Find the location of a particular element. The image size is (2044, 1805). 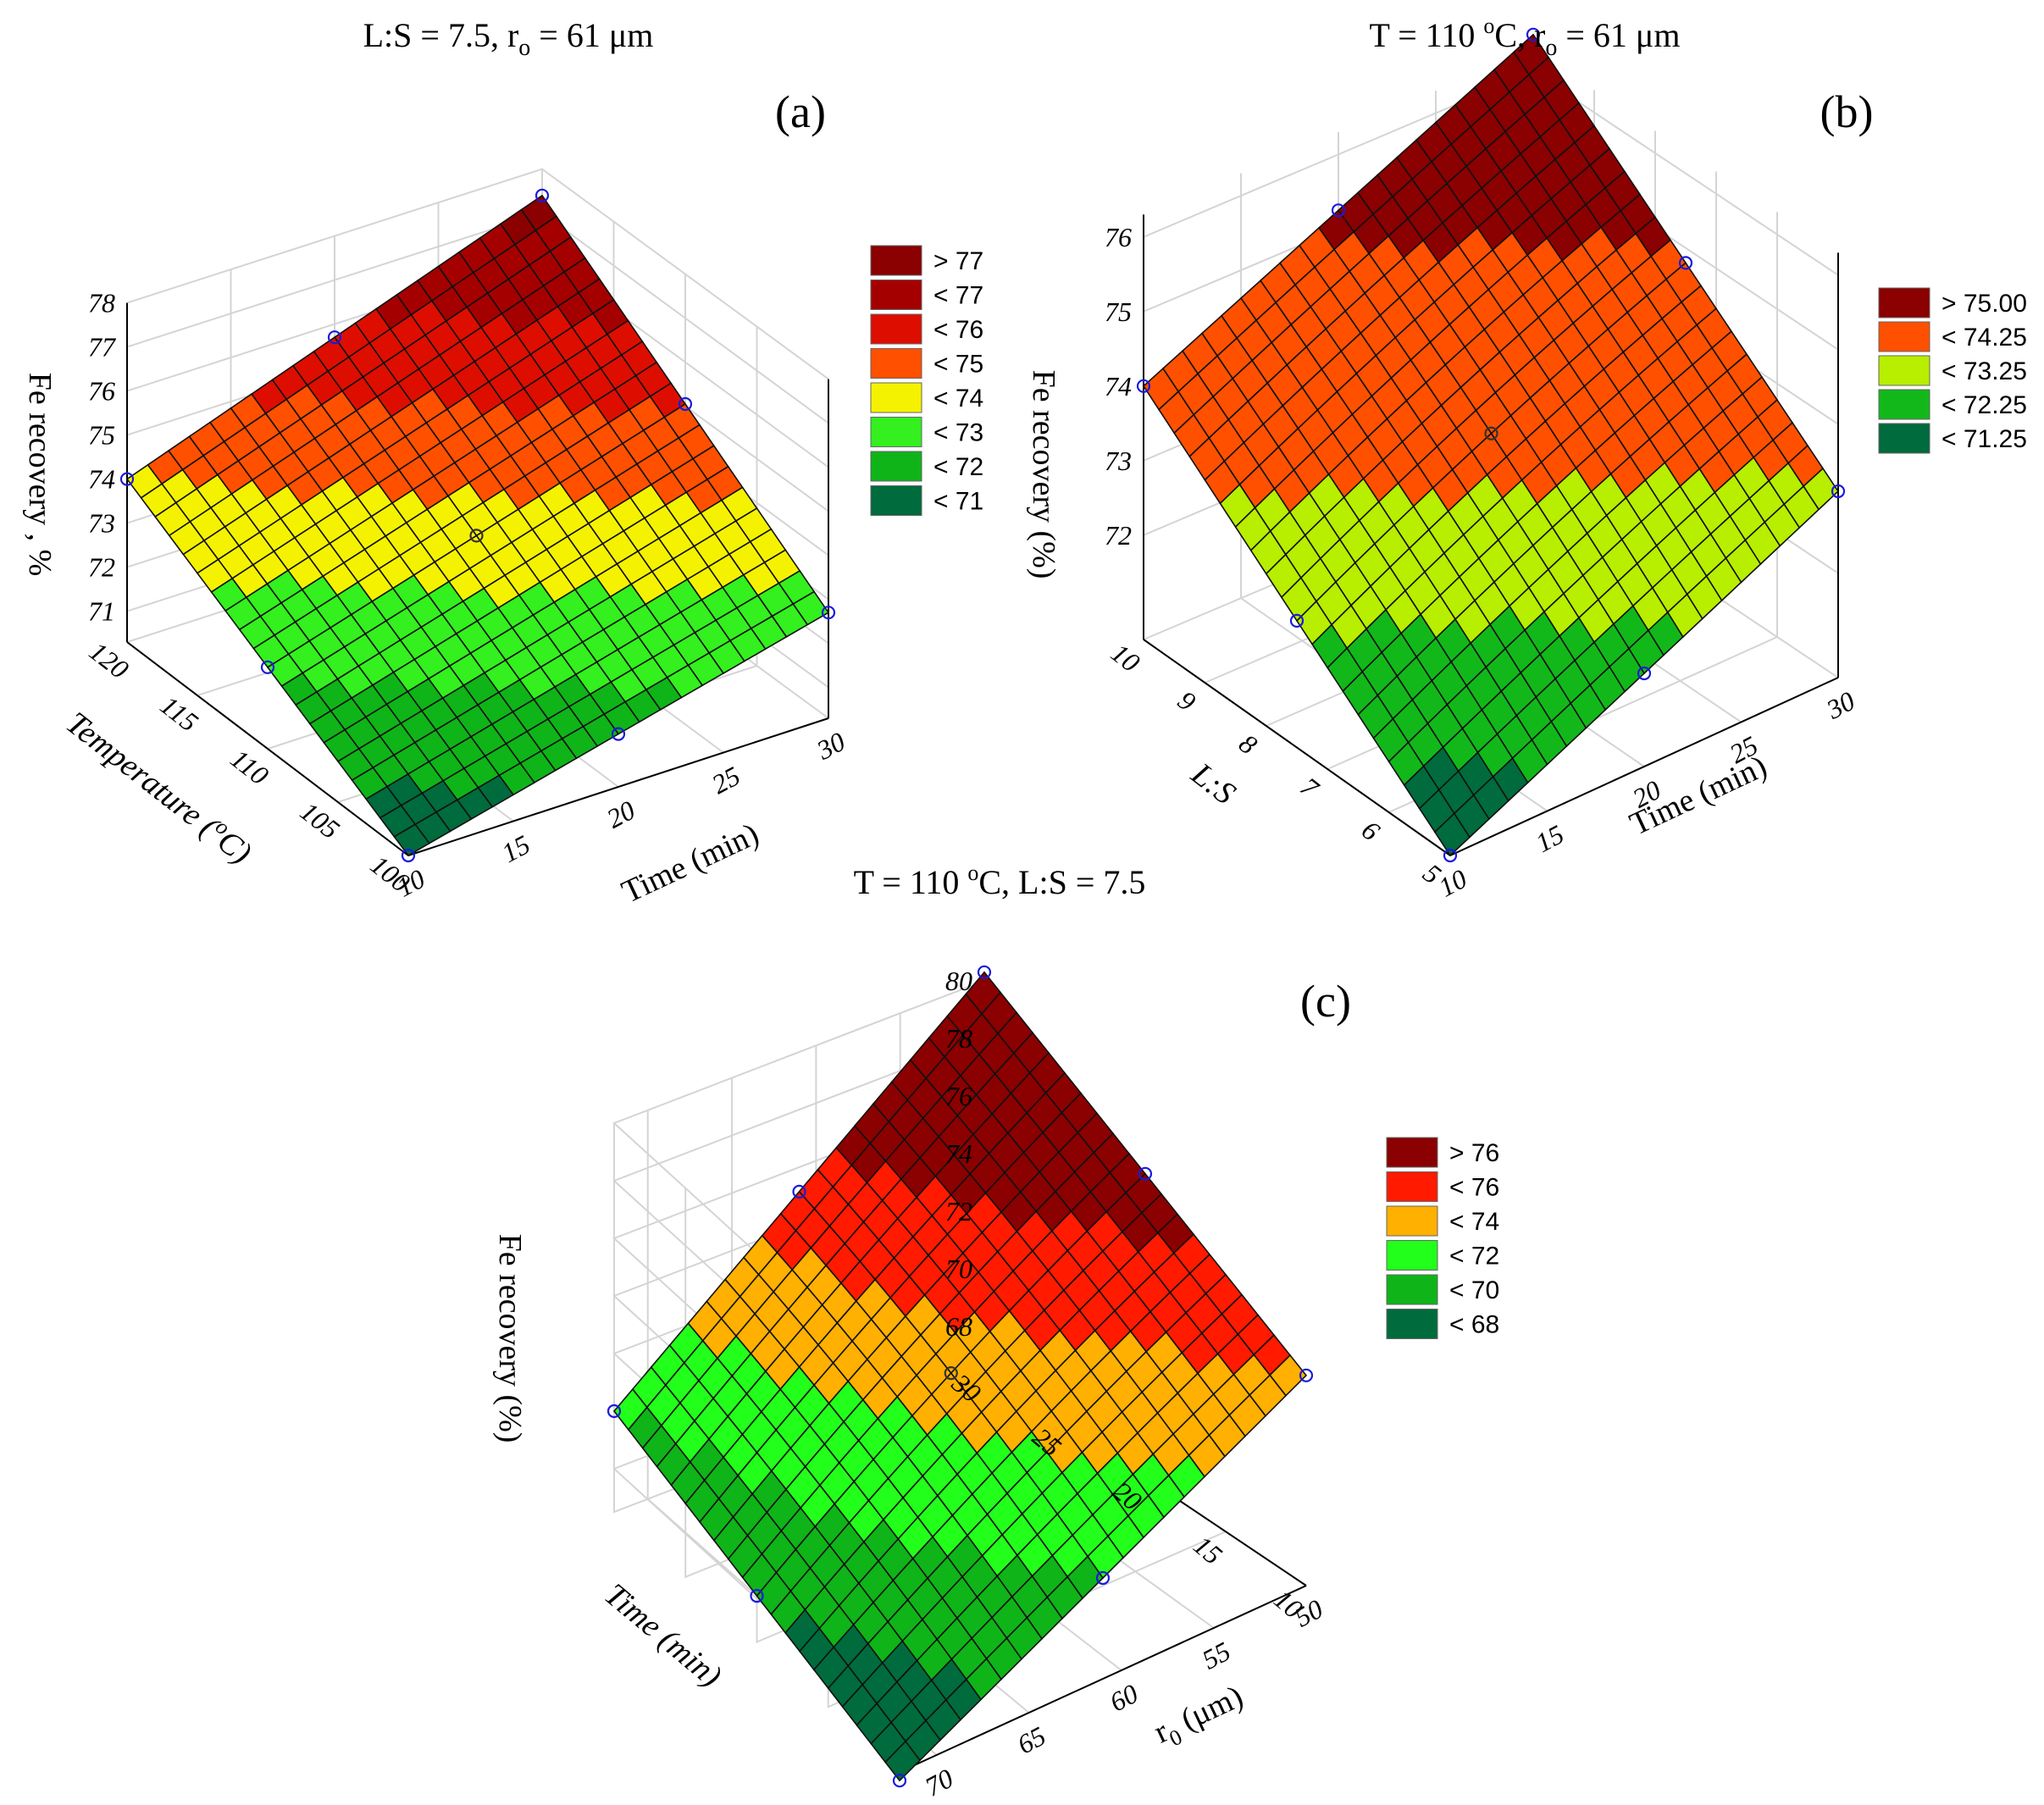

panel-a-legend-label: > 77 is located at coordinates (958, 261).